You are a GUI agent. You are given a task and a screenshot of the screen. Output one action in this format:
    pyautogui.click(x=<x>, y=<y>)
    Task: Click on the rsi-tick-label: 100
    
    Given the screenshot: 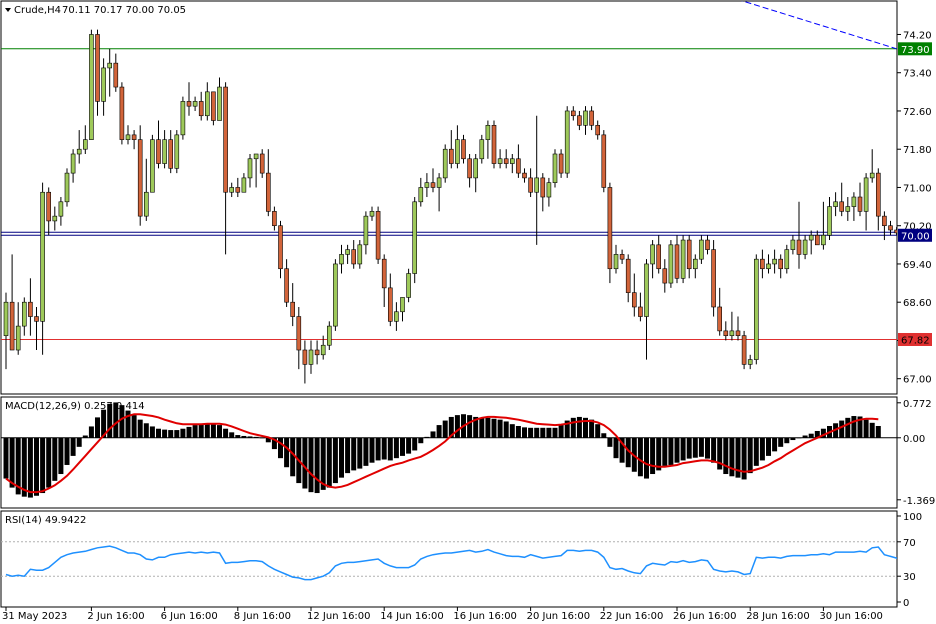 What is the action you would take?
    pyautogui.click(x=912, y=517)
    